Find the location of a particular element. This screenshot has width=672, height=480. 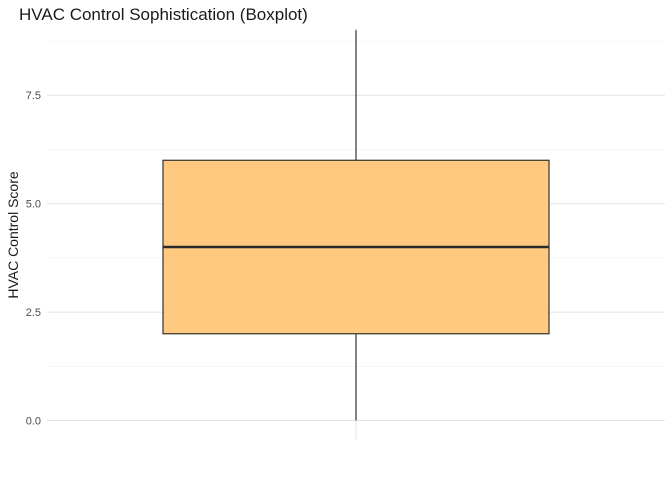

y-tick-label: 2.5 is located at coordinates (33, 313).